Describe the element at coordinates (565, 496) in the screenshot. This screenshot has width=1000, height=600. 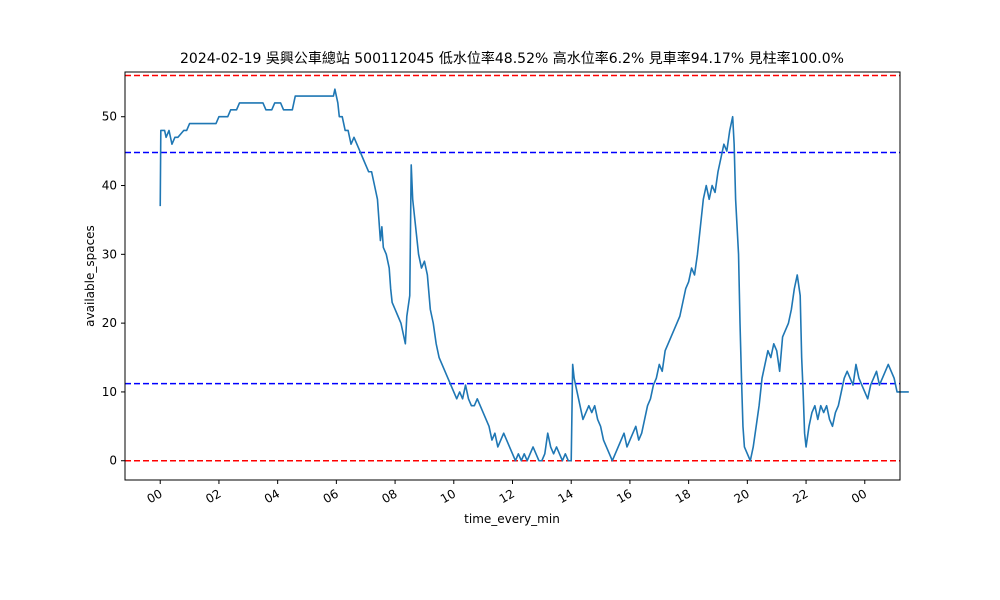
I see `x-tick-label: 14` at that location.